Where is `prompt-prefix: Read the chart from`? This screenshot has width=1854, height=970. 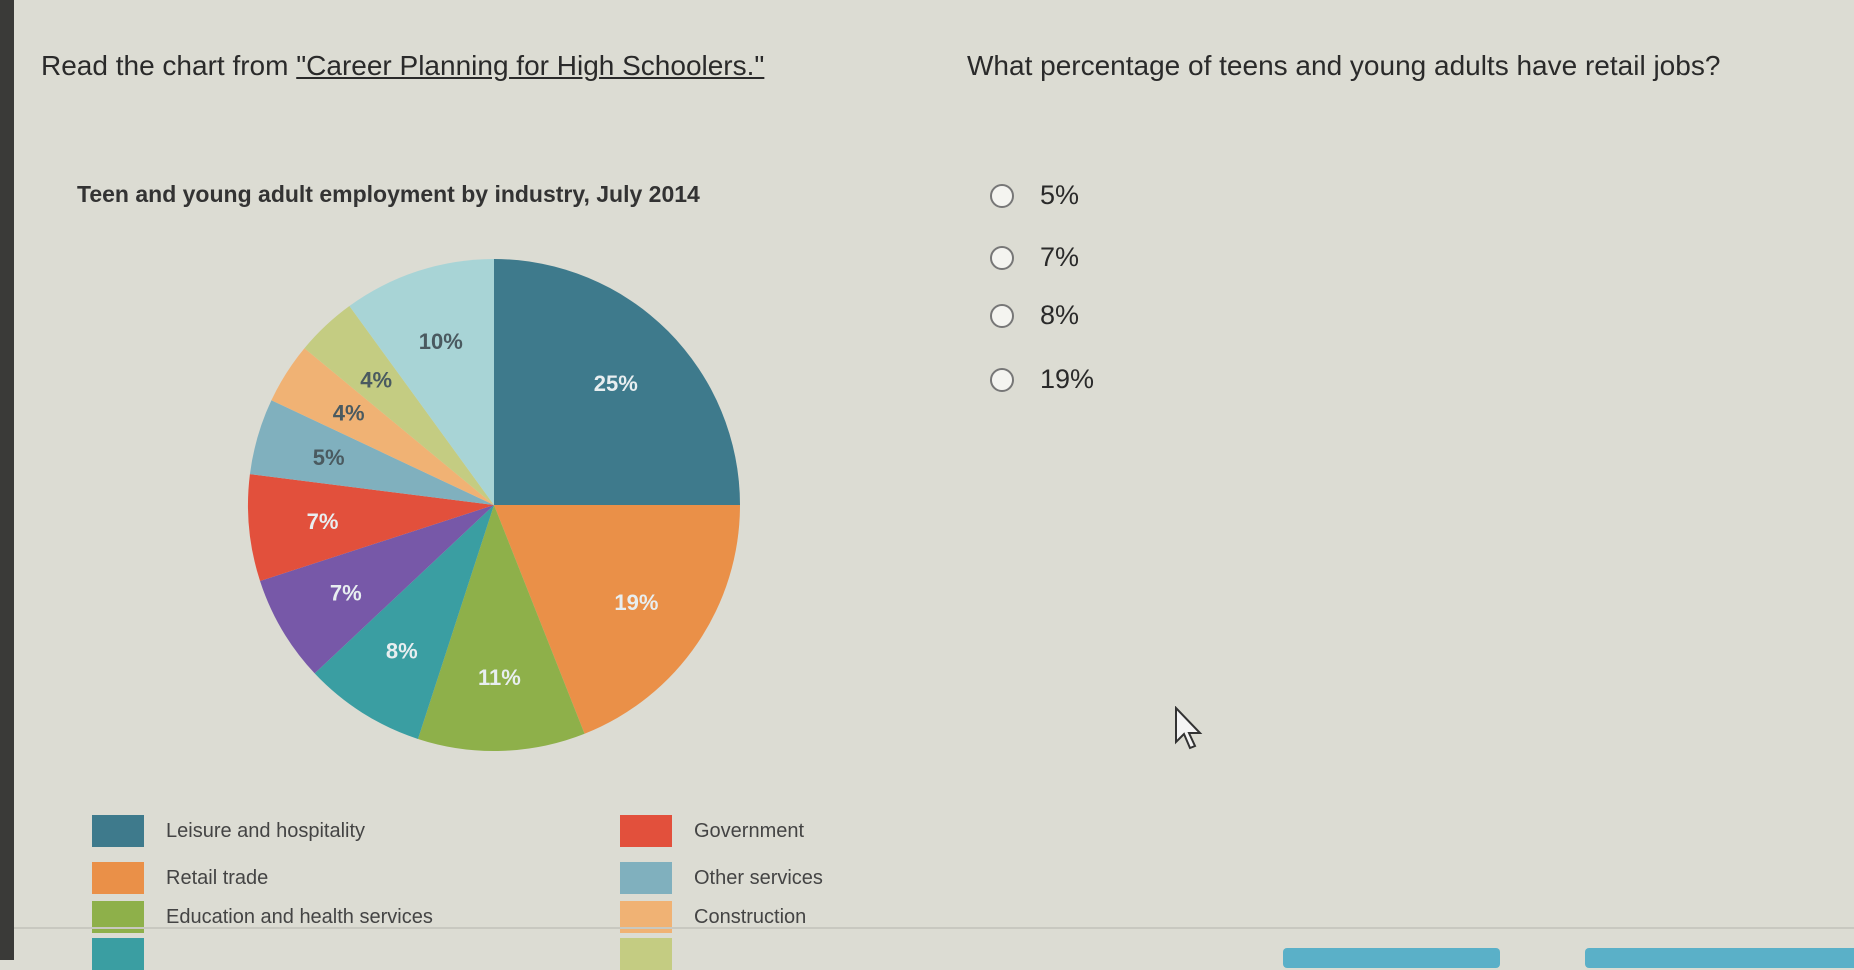
prompt-prefix: Read the chart from is located at coordinates (169, 65).